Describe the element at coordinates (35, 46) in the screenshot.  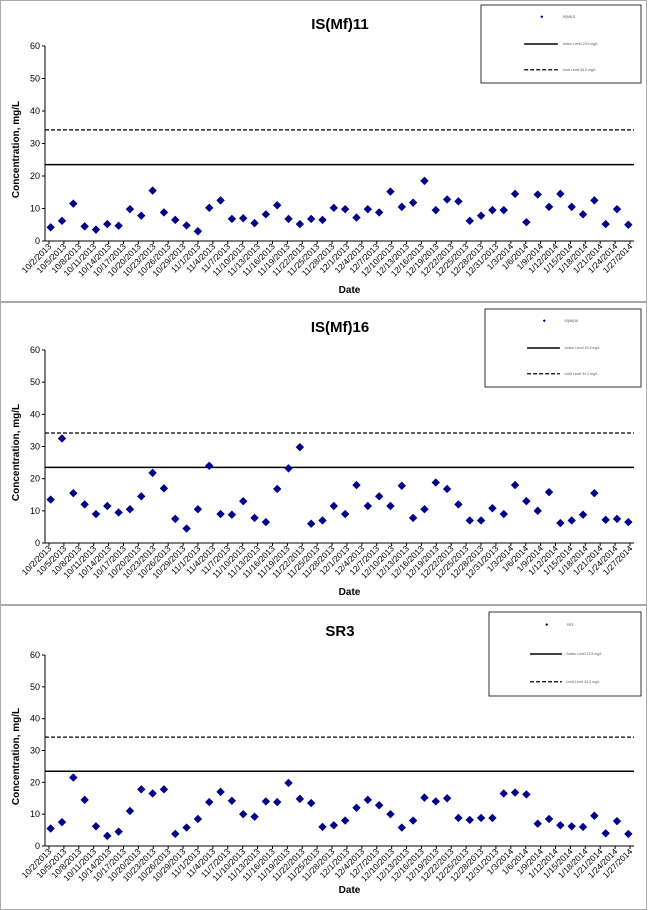
I see `y-tick-label: 60` at that location.